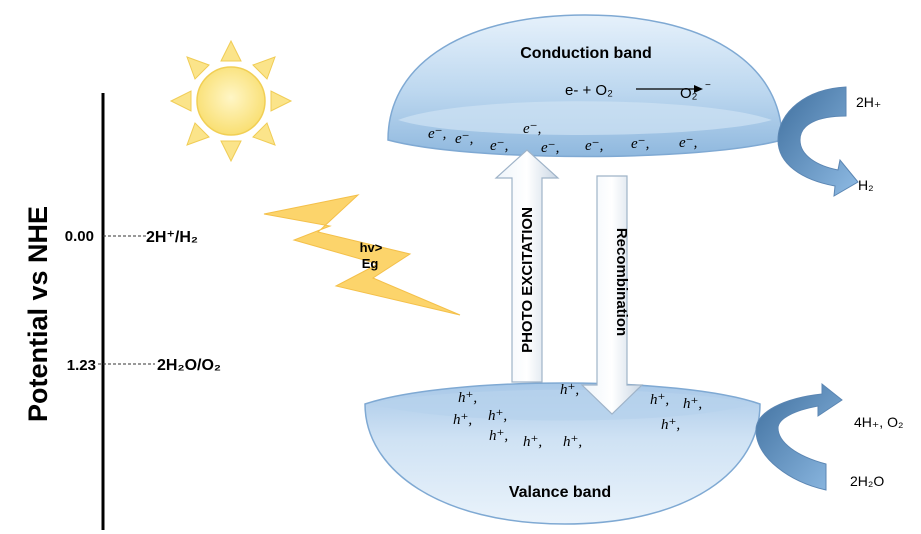 Image resolution: width=921 pixels, height=534 pixels. Describe the element at coordinates (189, 365) in the screenshot. I see `level-couple-1: 2H₂O/O₂` at that location.